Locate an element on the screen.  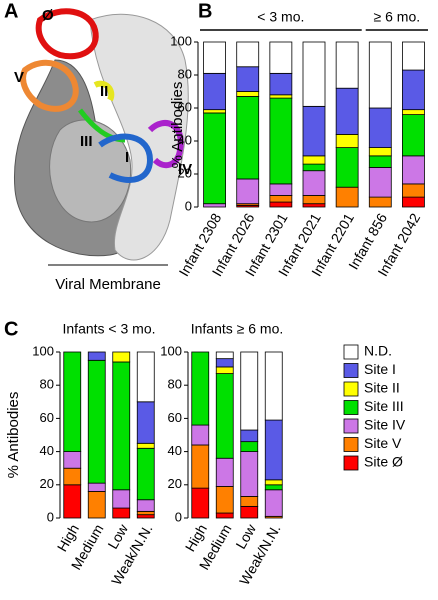
group-label: ≥ 6 mo. is located at coordinates (397, 17).